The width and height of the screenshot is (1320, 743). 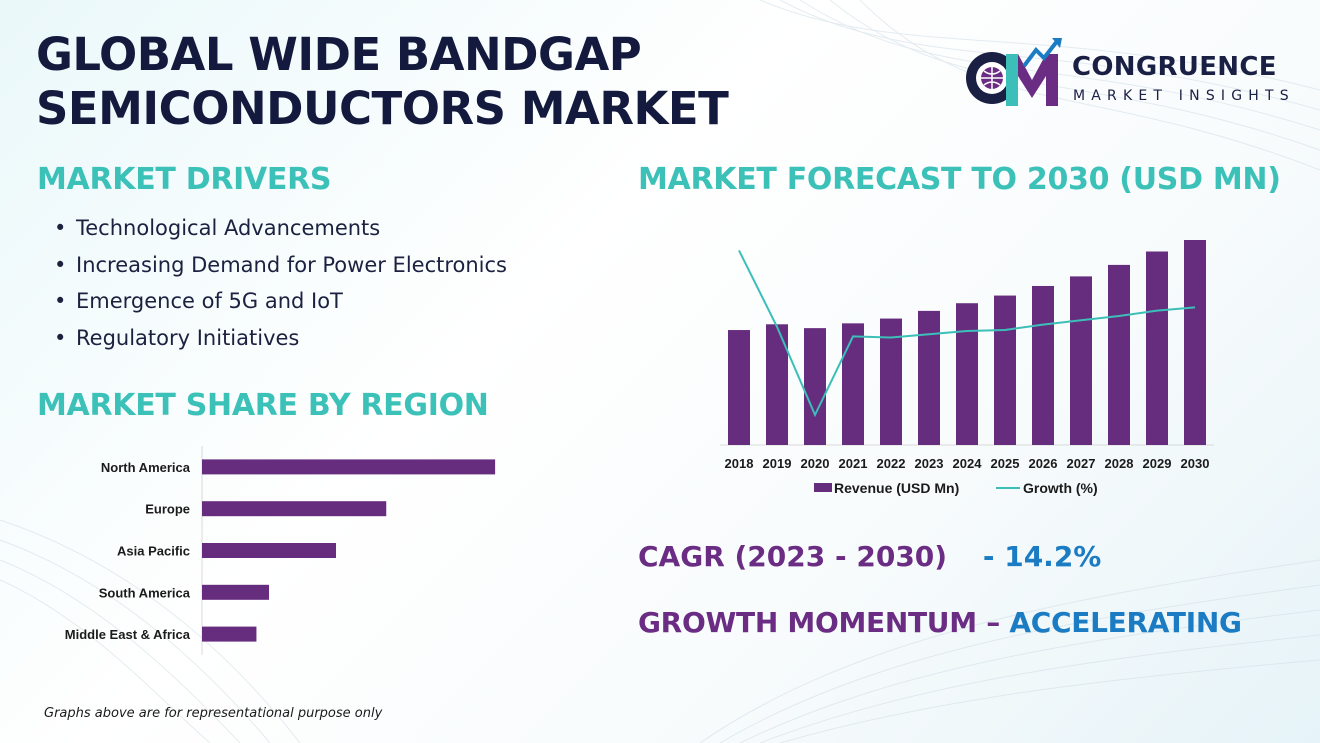 I want to click on year-tick-label: 2023, so click(x=929, y=463).